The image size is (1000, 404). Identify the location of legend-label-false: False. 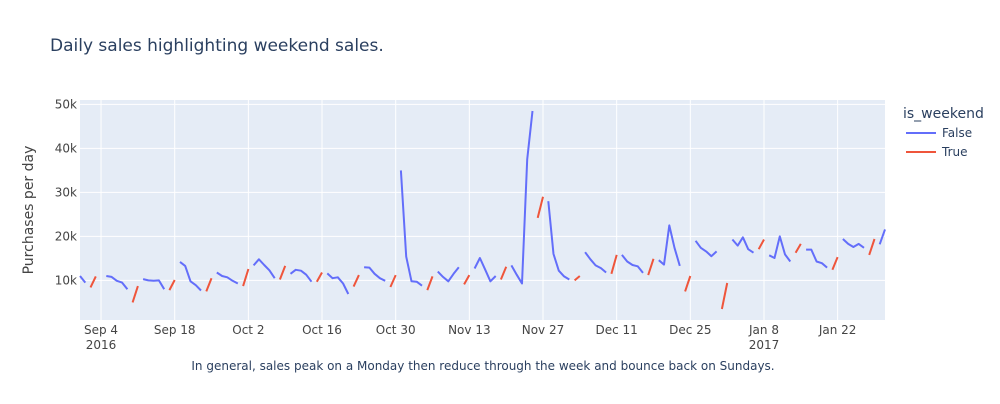
(957, 133).